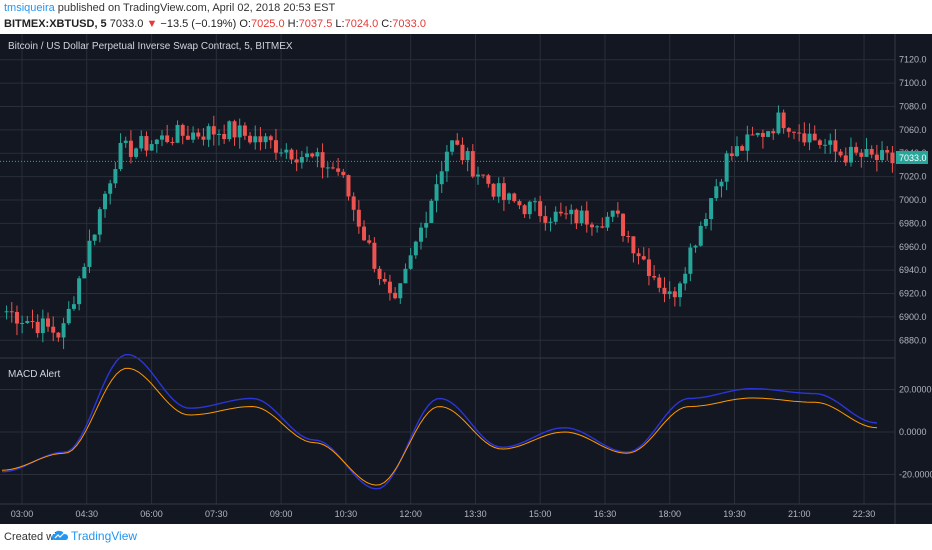 This screenshot has width=932, height=550. I want to click on macd-tick: 0.0000, so click(913, 432).